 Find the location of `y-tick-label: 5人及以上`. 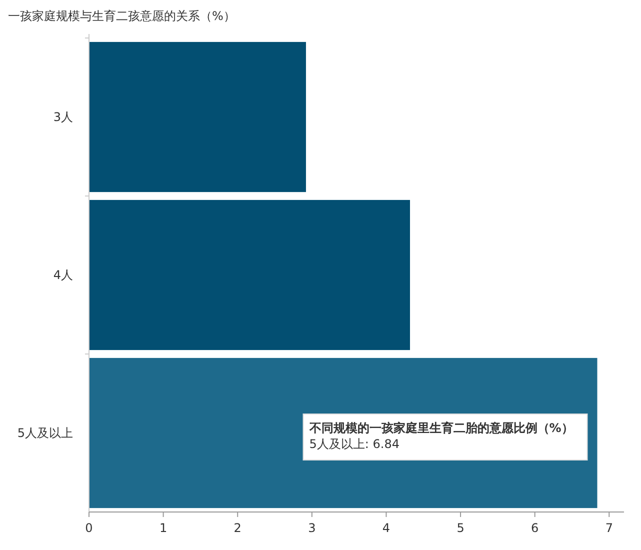

y-tick-label: 5人及以上 is located at coordinates (45, 433).